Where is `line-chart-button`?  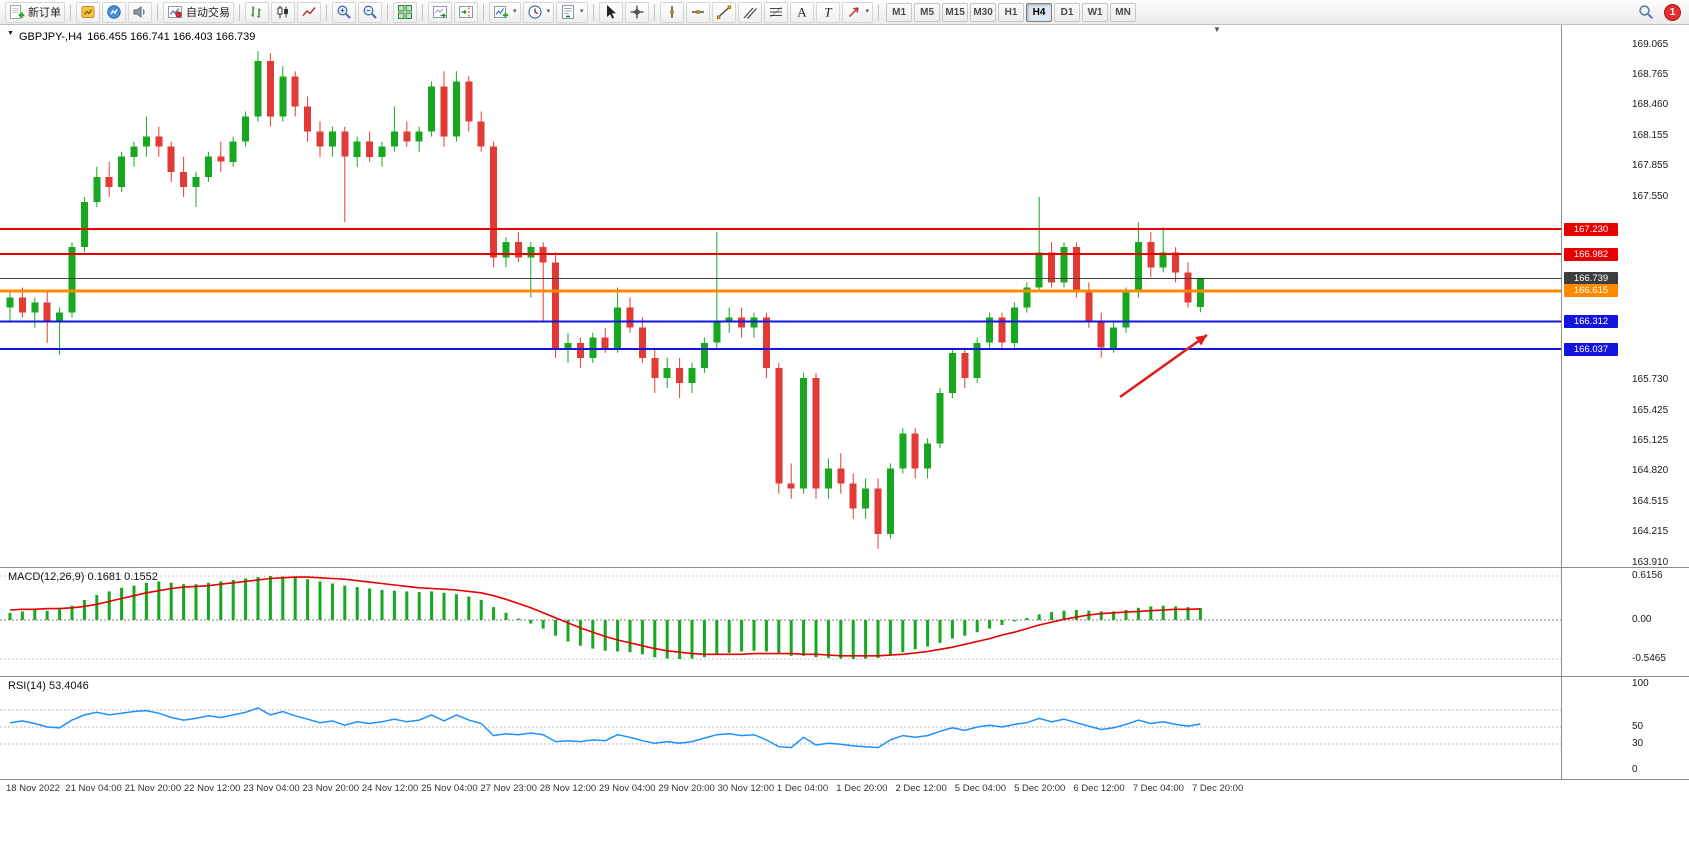
line-chart-button is located at coordinates (309, 12).